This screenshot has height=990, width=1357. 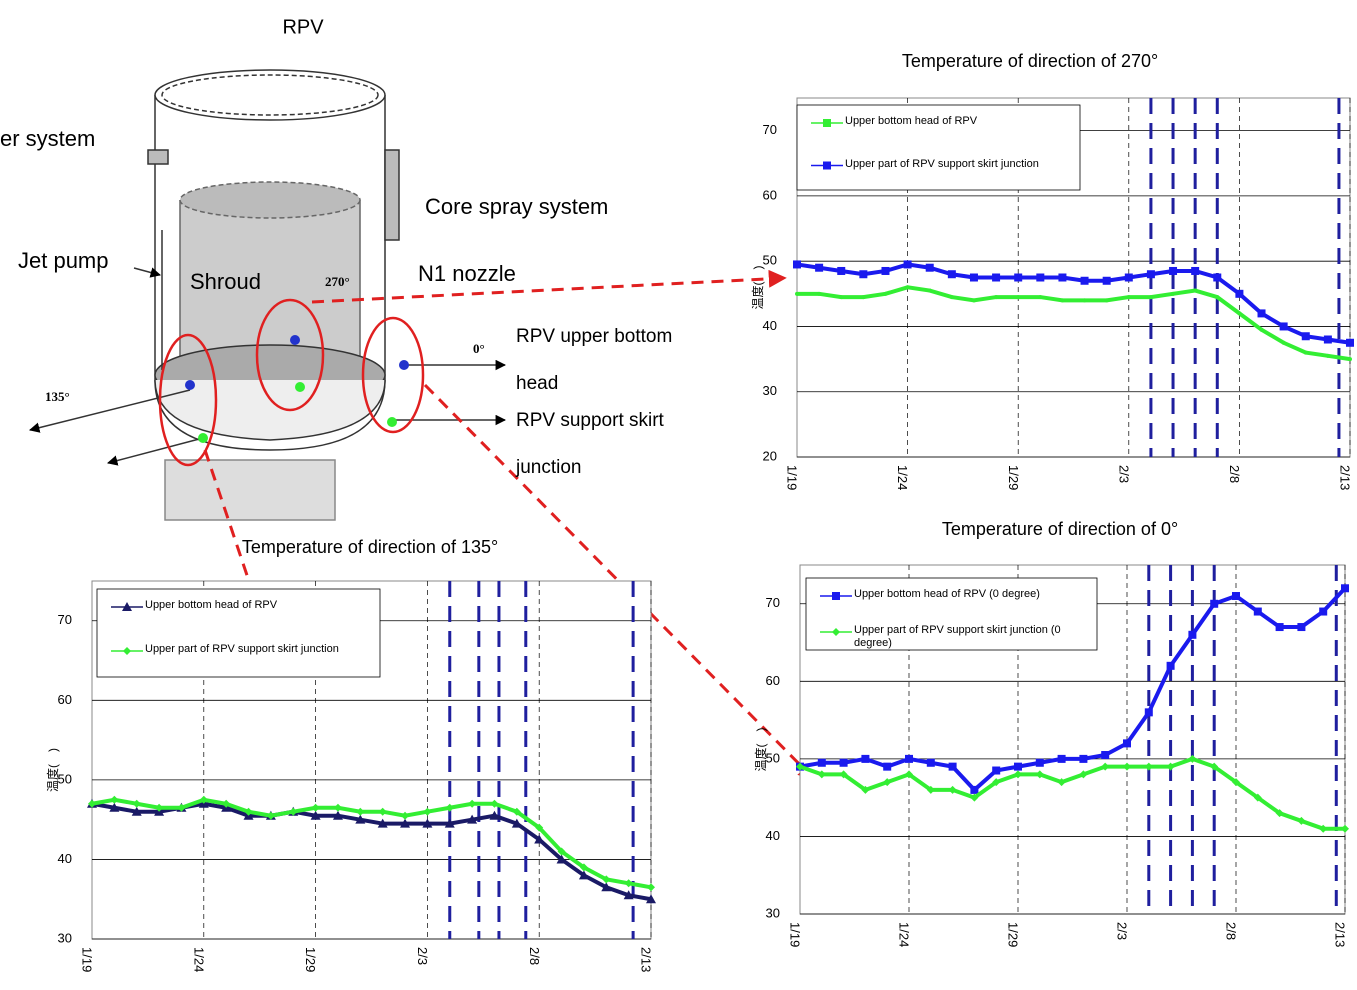 I want to click on x-tick-label: 1/24, so click(x=904, y=934).